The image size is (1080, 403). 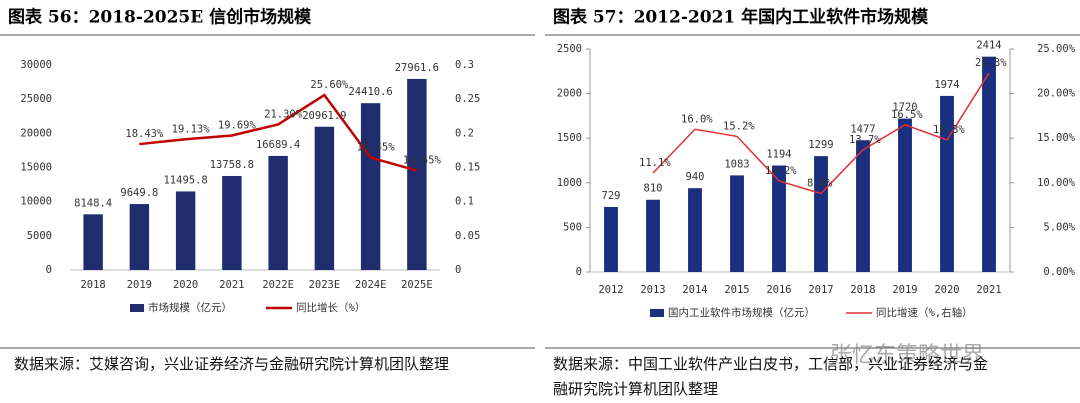 What do you see at coordinates (237, 125) in the screenshot?
I see `line-label: 19.69%` at bounding box center [237, 125].